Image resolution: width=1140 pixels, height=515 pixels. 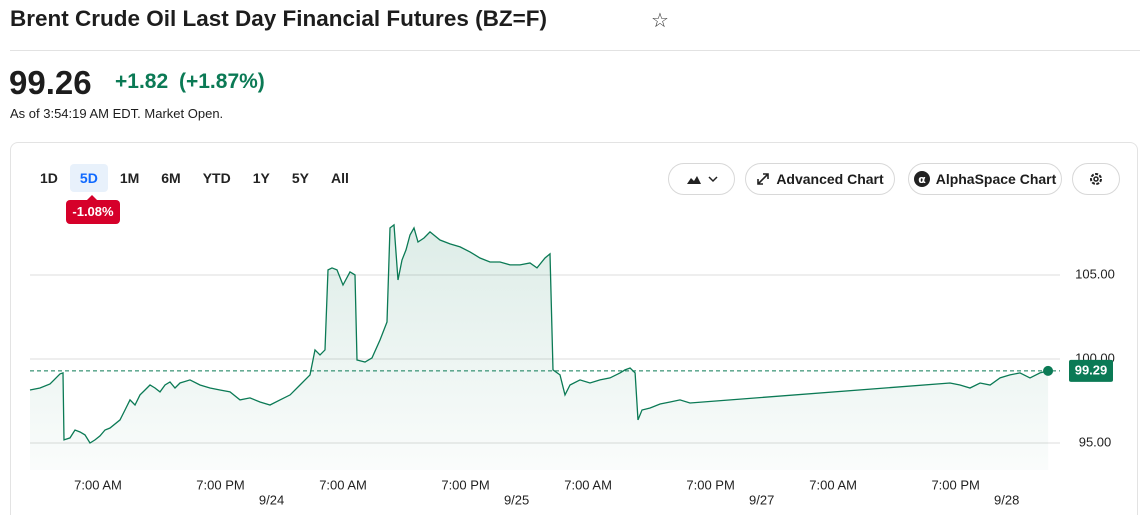 I want to click on button-label: Advanced Chart, so click(x=830, y=179).